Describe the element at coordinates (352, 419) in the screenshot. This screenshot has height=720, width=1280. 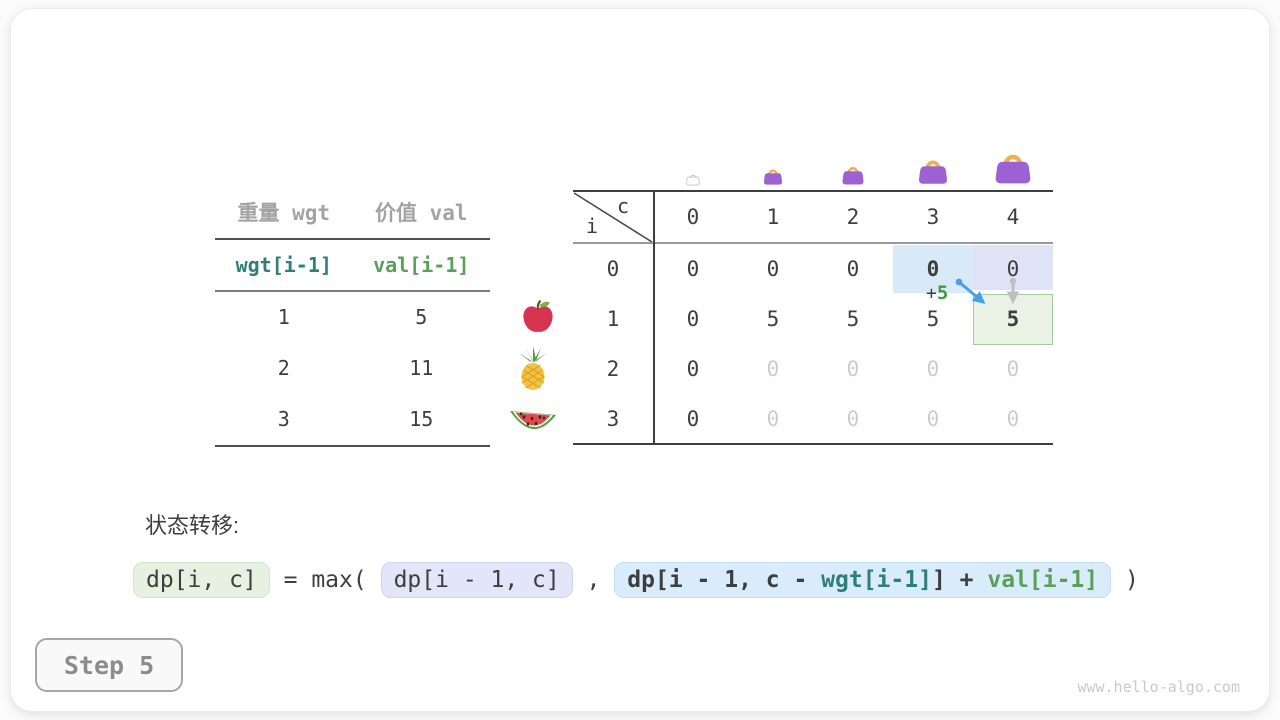
I see `items-table-row: 3 15` at that location.